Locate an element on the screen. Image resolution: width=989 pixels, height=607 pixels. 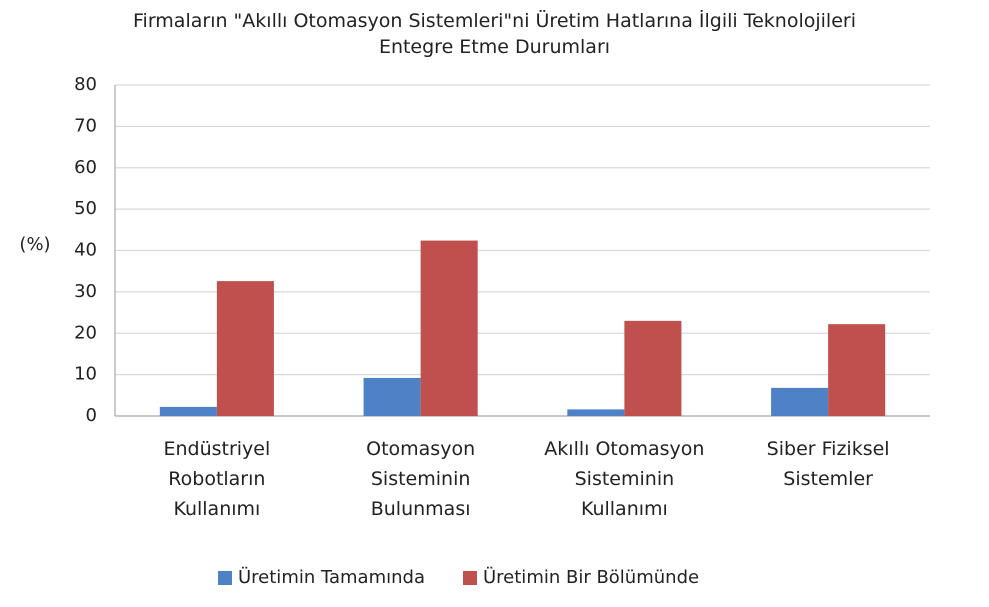
legend-label: Üretimin Bir Bölümünde is located at coordinates (591, 577).